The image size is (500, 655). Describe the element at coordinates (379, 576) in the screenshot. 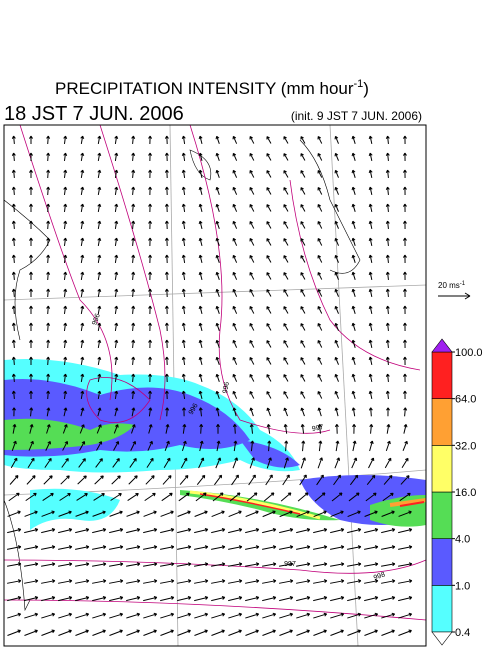

I see `contour-label: 998` at that location.